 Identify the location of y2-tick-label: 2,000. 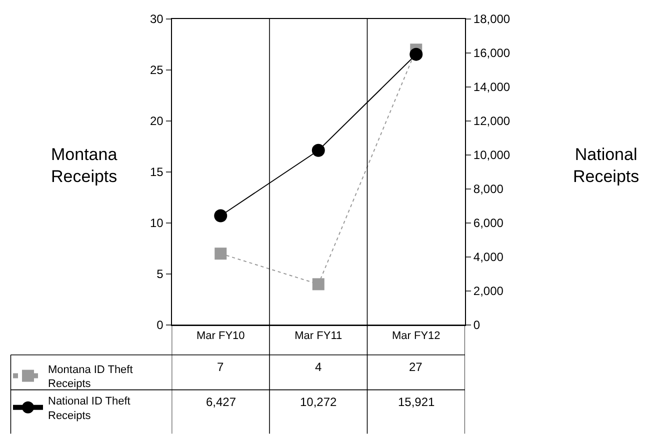
(488, 291).